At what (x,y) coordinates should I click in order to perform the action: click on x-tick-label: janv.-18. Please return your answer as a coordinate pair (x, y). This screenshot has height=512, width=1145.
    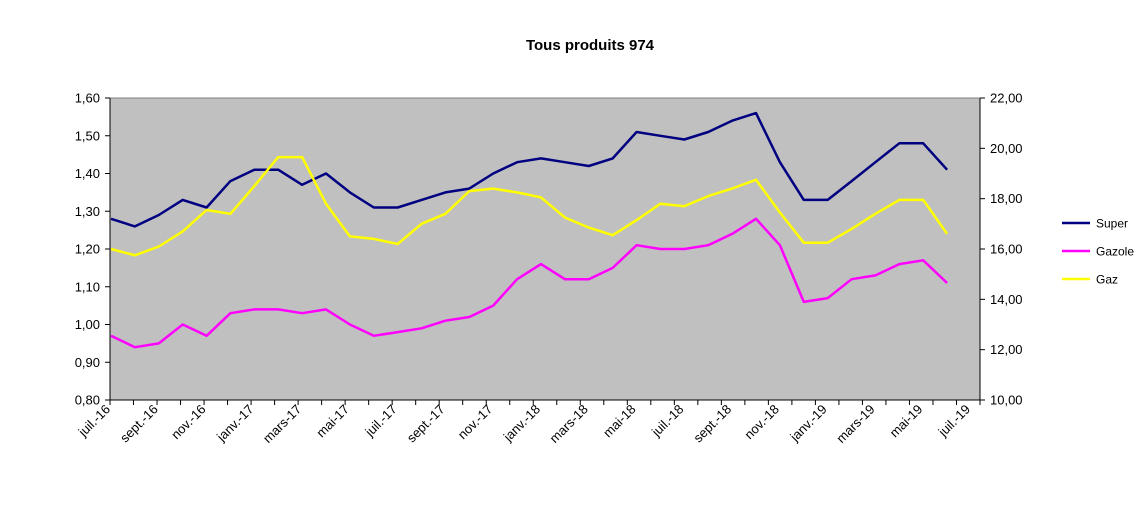
    Looking at the image, I should click on (521, 423).